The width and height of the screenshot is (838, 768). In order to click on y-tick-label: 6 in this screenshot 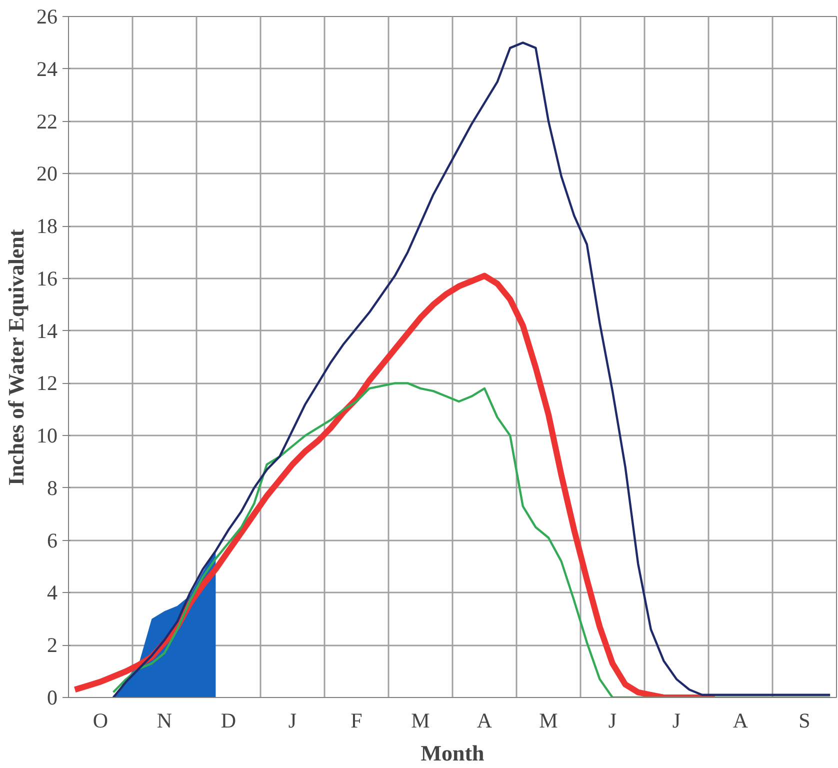, I will do `click(52, 540)`.